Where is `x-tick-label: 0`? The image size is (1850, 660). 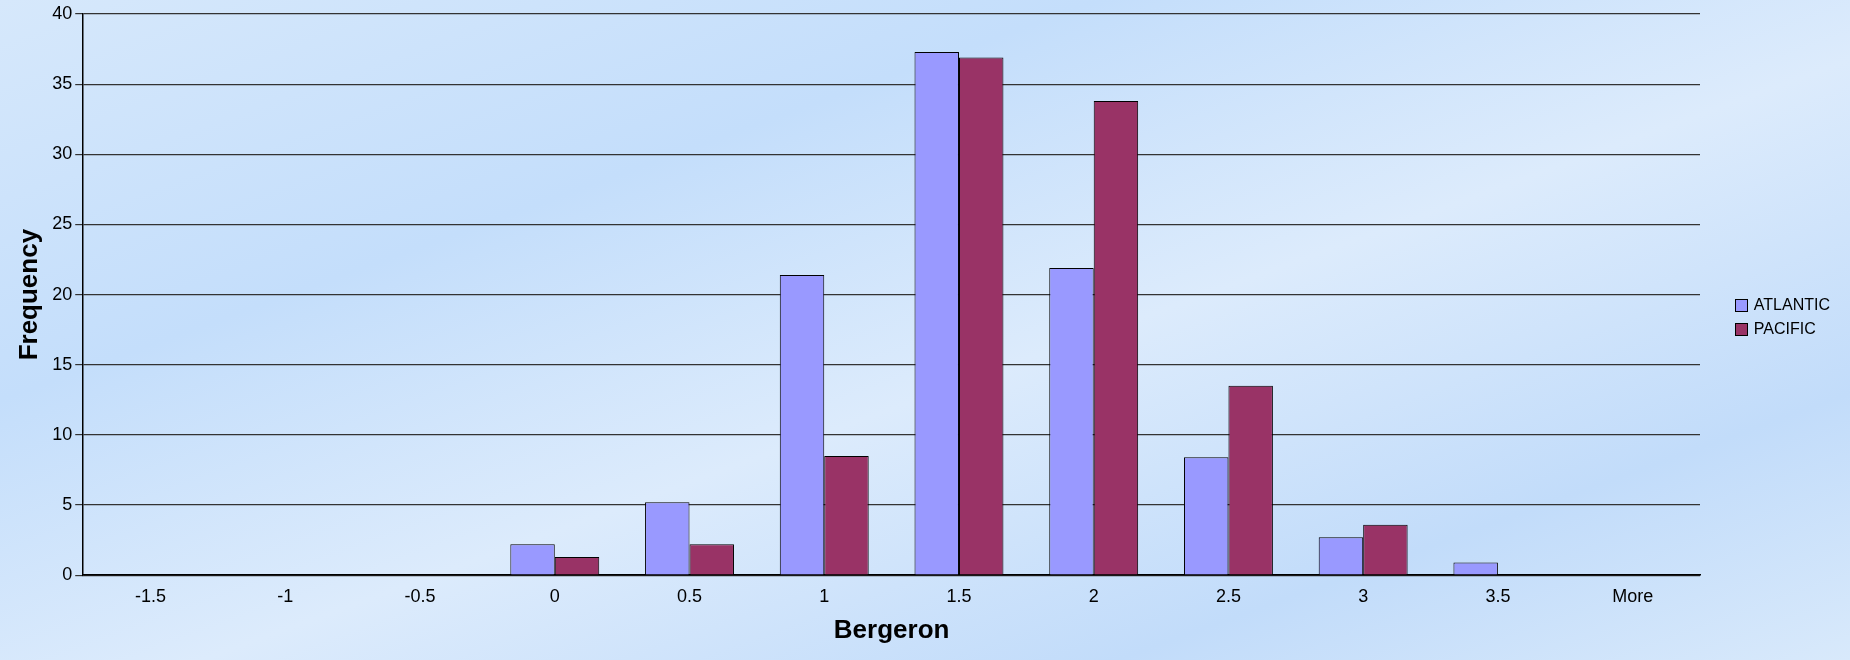 x-tick-label: 0 is located at coordinates (554, 595).